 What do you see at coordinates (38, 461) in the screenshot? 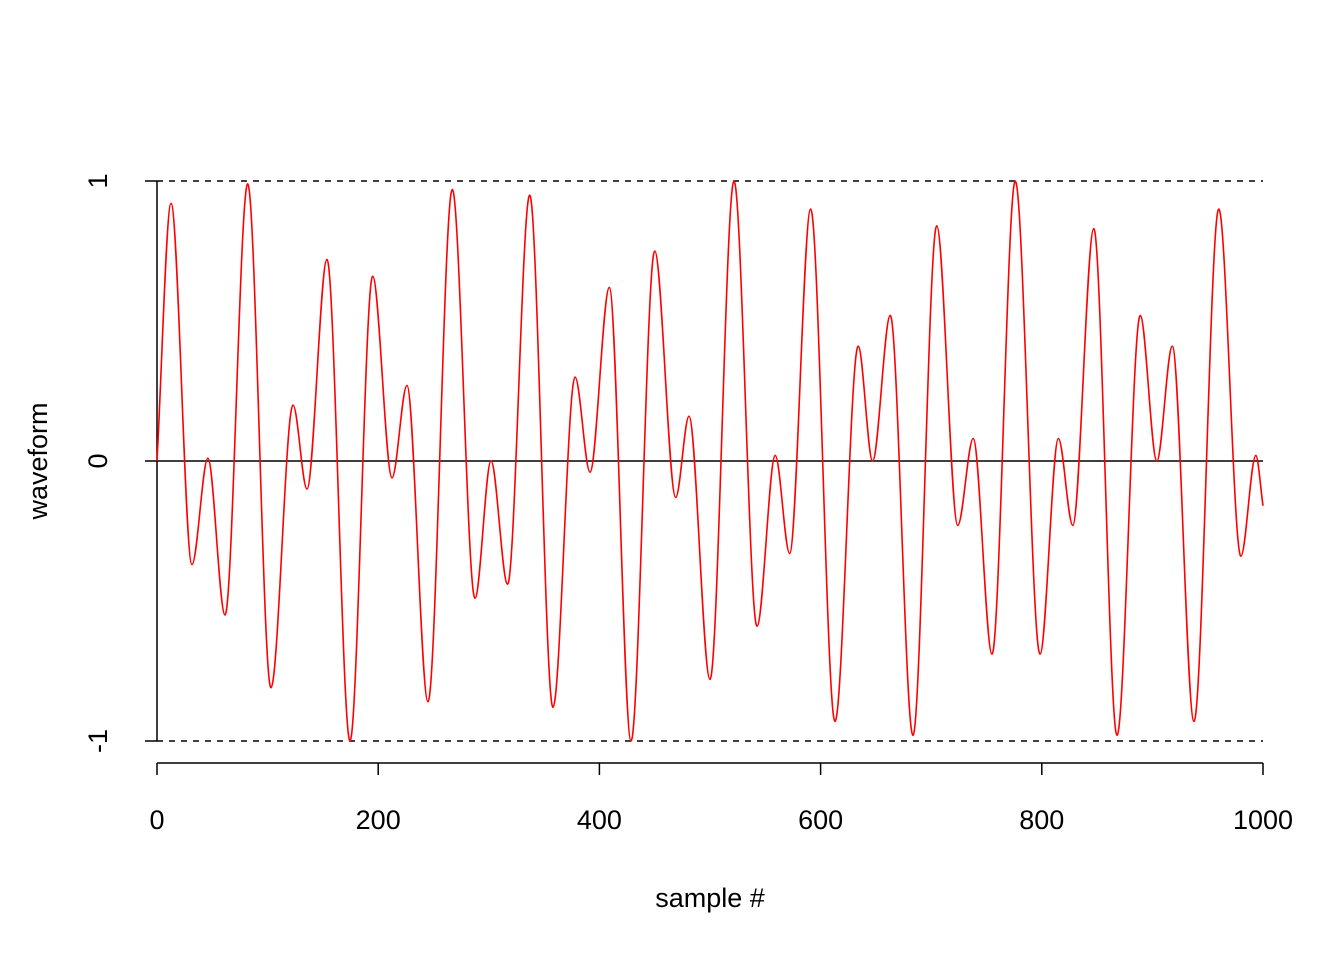
I see `y-axis-label: waveform` at bounding box center [38, 461].